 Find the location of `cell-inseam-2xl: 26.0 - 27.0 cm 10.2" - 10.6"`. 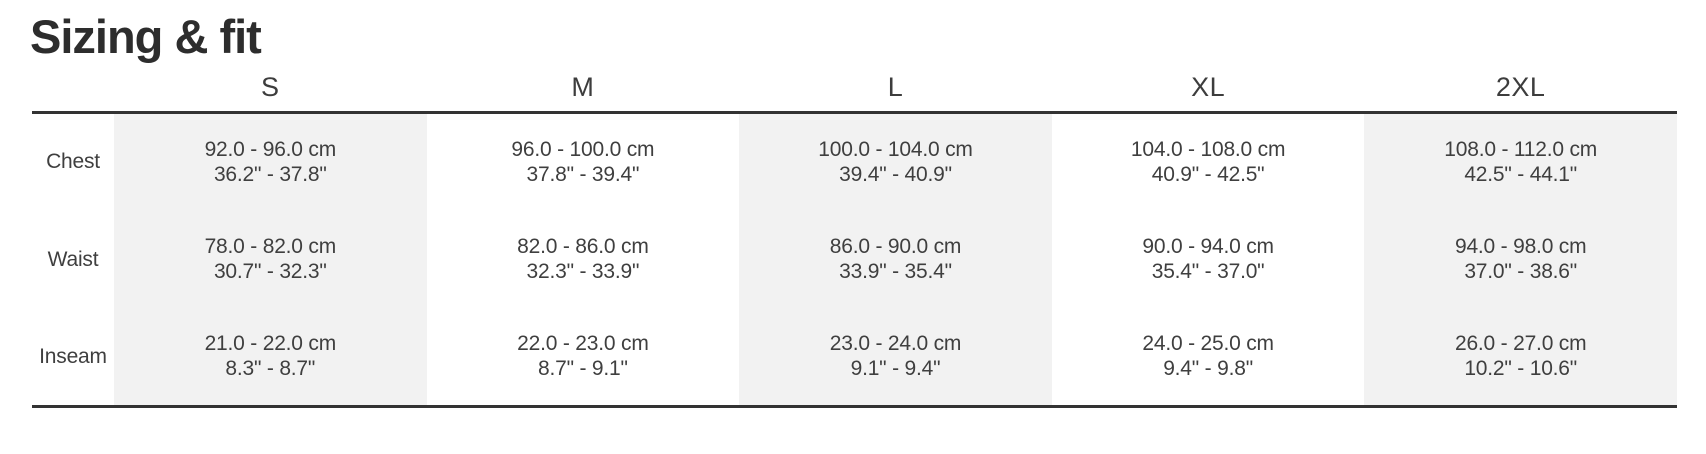

cell-inseam-2xl: 26.0 - 27.0 cm 10.2" - 10.6" is located at coordinates (1520, 358).